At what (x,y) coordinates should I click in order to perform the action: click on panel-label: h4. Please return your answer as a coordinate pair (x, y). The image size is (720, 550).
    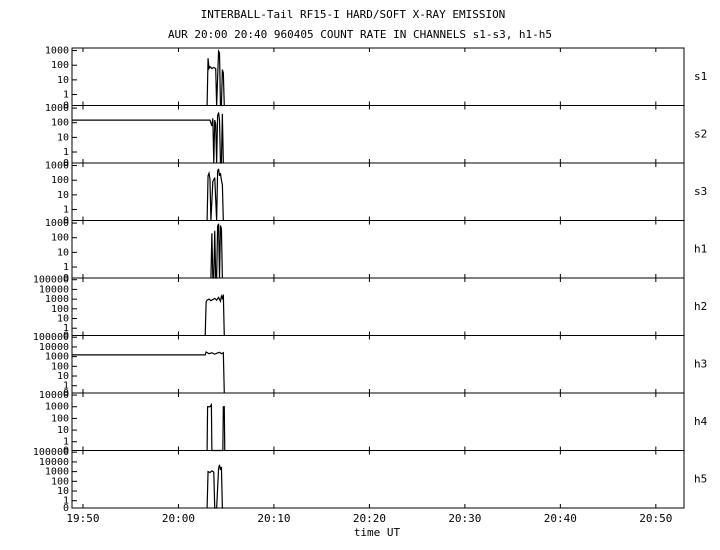
    Looking at the image, I should click on (701, 421).